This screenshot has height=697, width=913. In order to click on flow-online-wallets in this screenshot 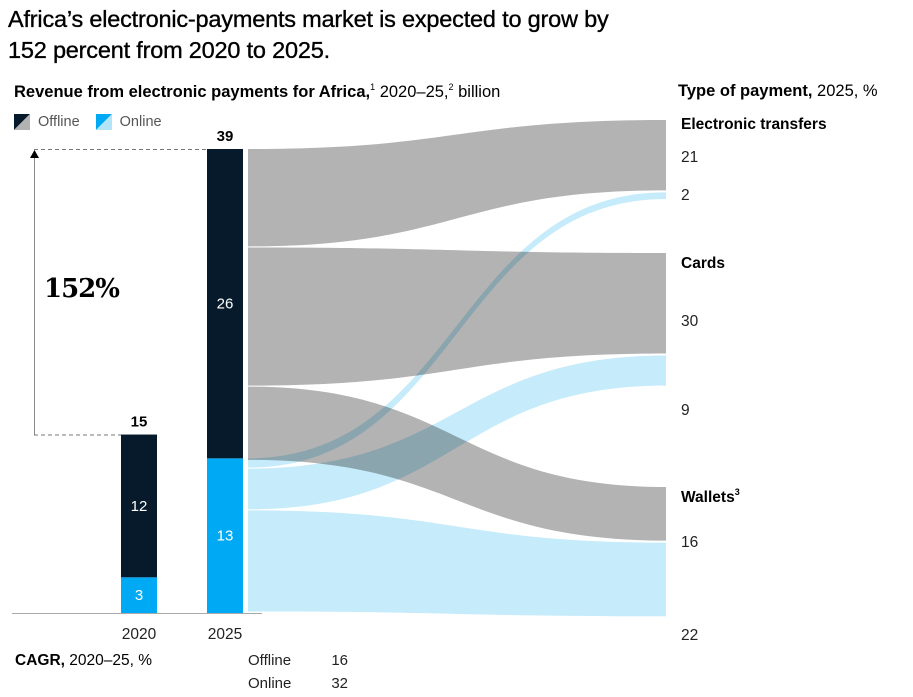, I will do `click(457, 563)`.